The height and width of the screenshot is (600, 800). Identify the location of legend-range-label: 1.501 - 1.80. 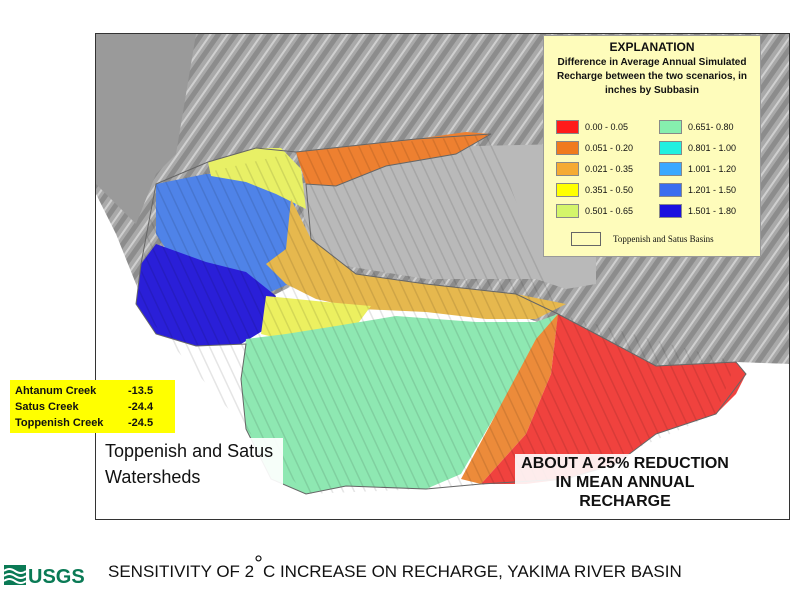
(712, 211).